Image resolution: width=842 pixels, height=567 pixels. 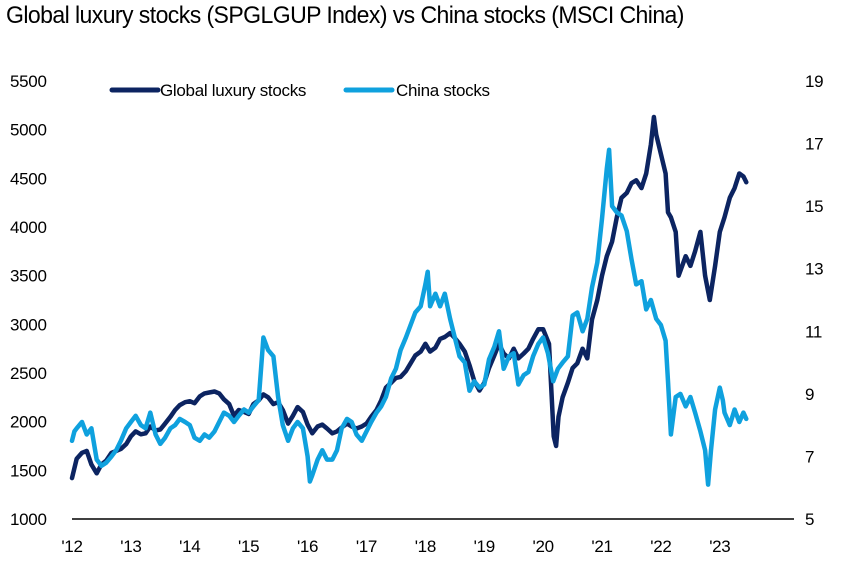 I want to click on y-right-tick-label: 7, so click(x=809, y=456).